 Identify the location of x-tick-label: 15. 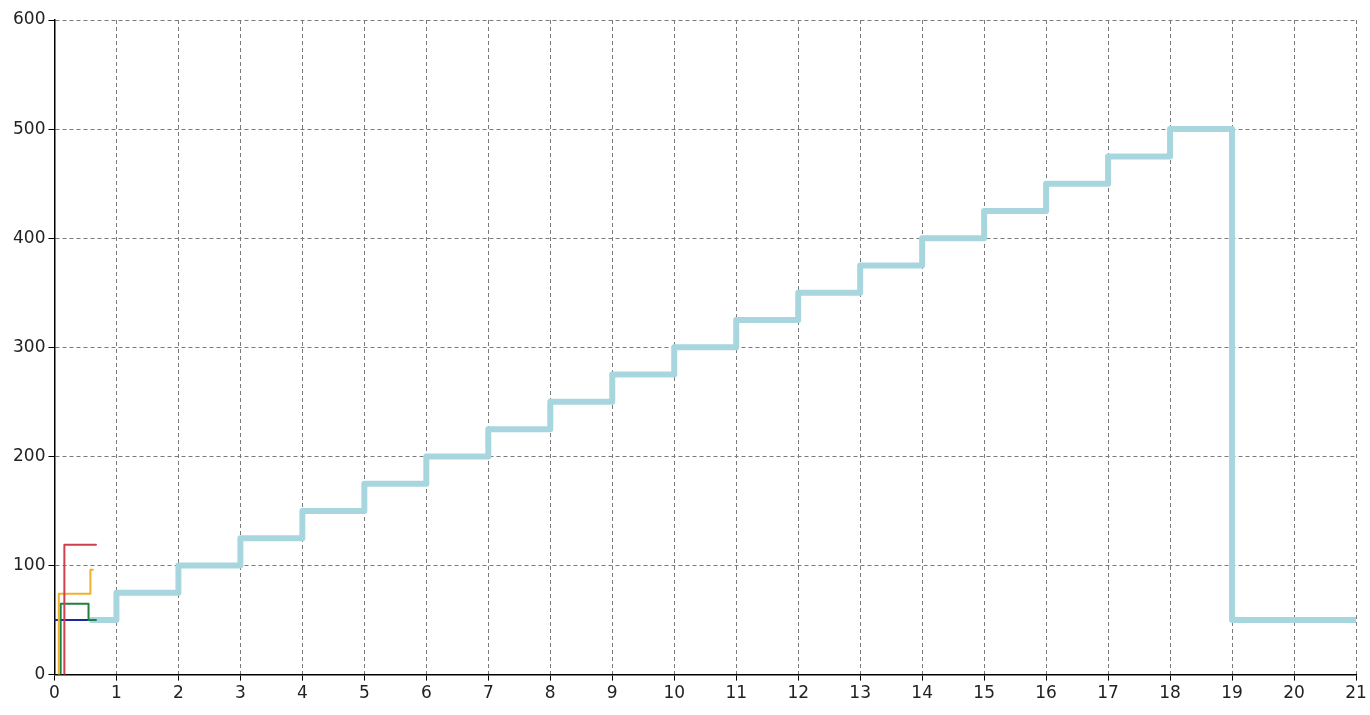
(984, 692).